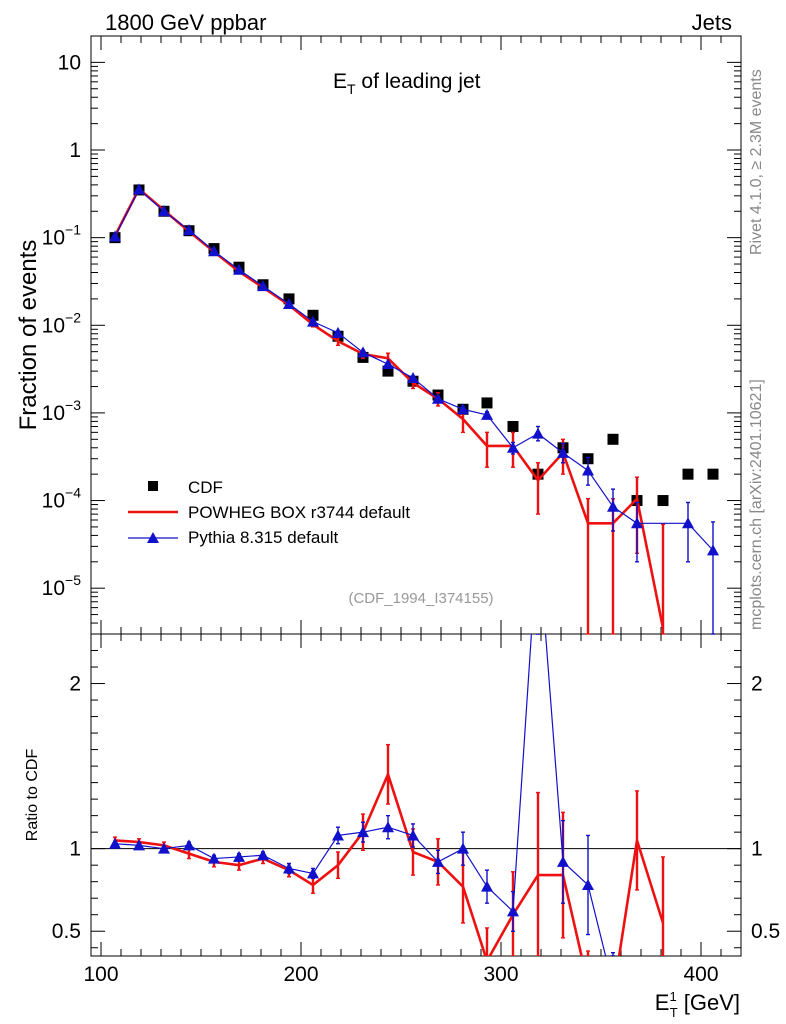 The width and height of the screenshot is (786, 1024). What do you see at coordinates (418, 81) in the screenshot?
I see `title-rest: of leading jet` at bounding box center [418, 81].